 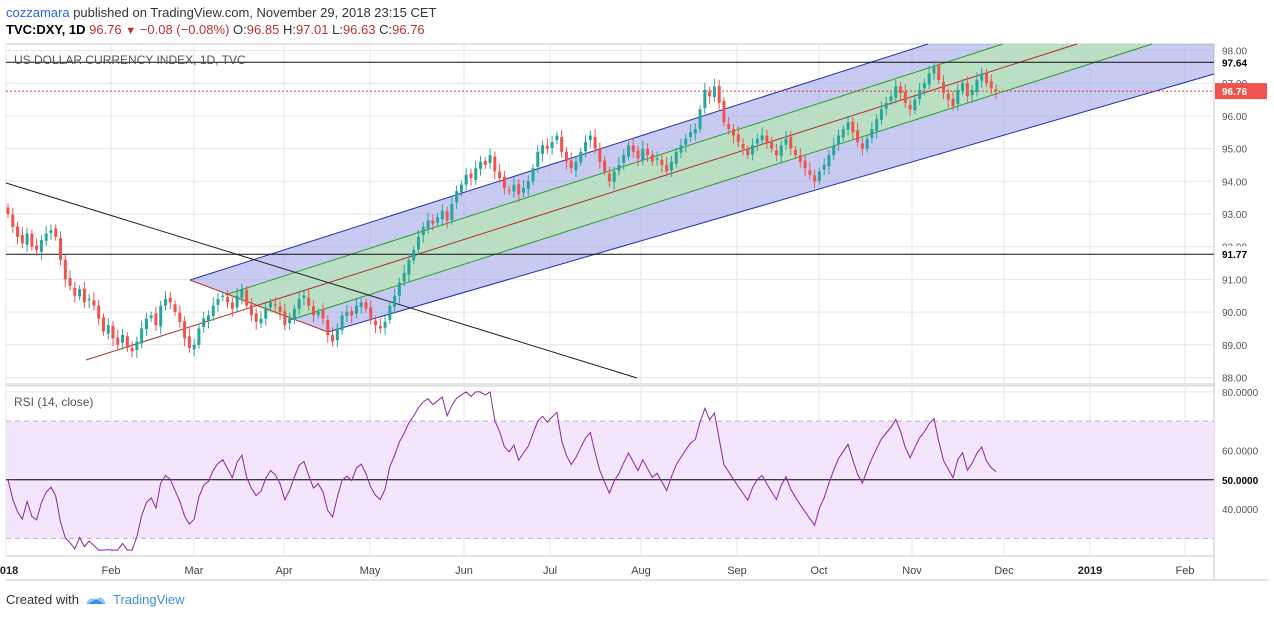 What do you see at coordinates (359, 29) in the screenshot?
I see `low-value: 96.63` at bounding box center [359, 29].